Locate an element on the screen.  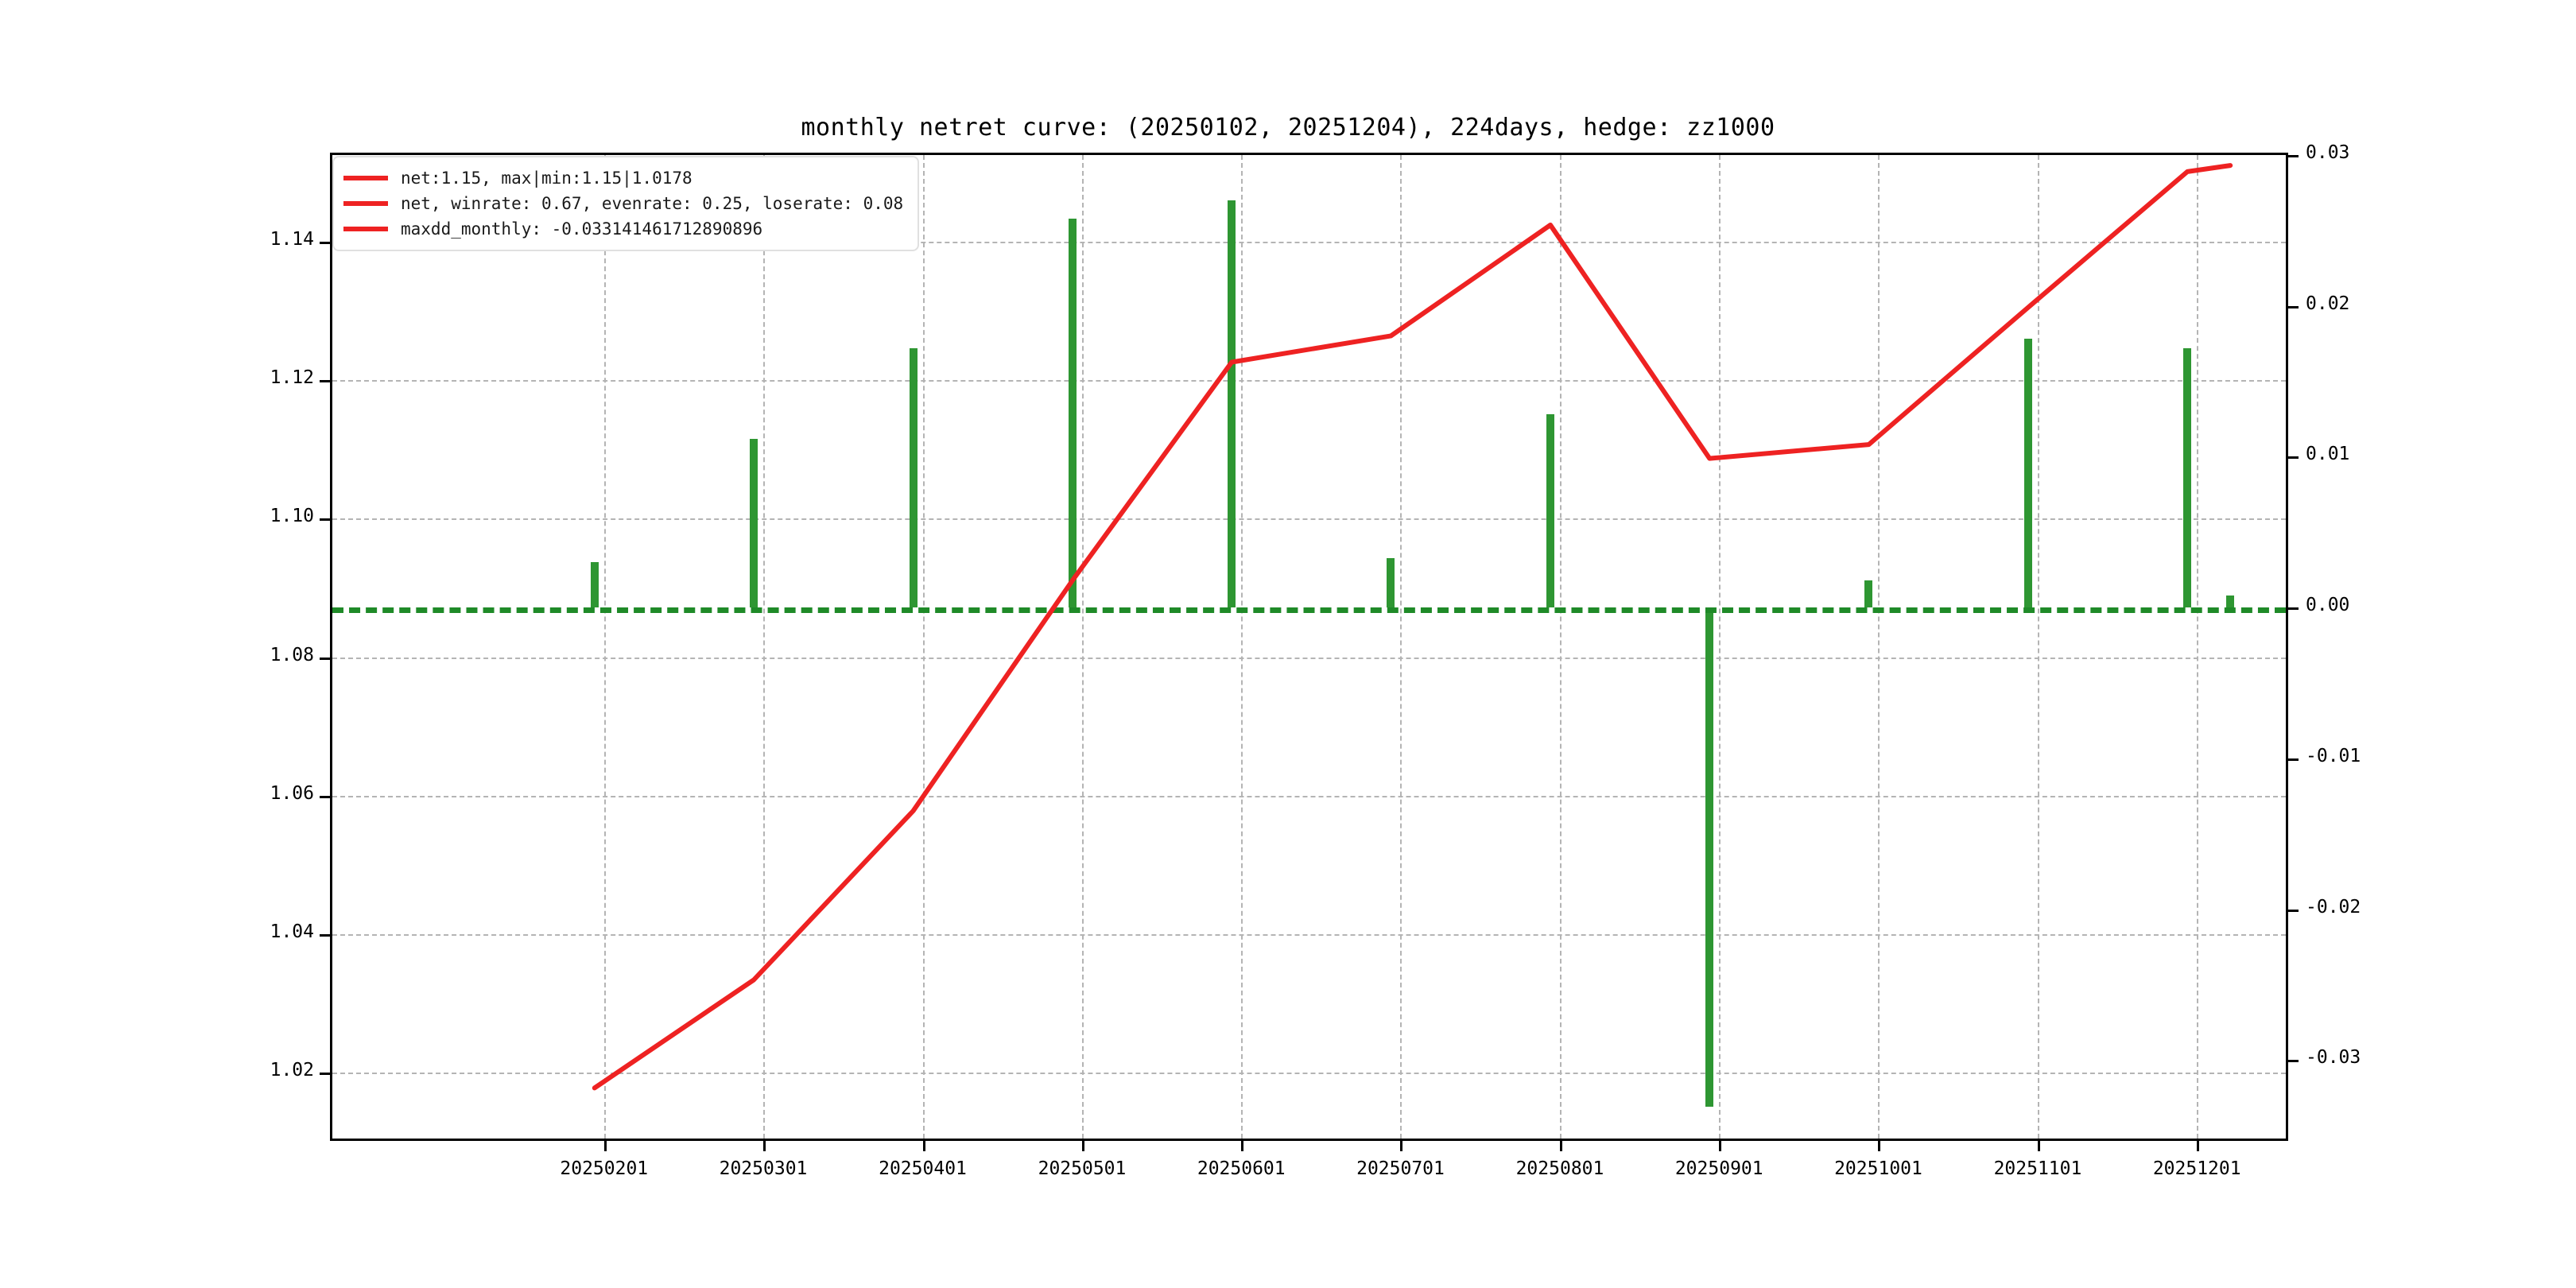
x-tick-label: 20250901 is located at coordinates (1719, 1168).